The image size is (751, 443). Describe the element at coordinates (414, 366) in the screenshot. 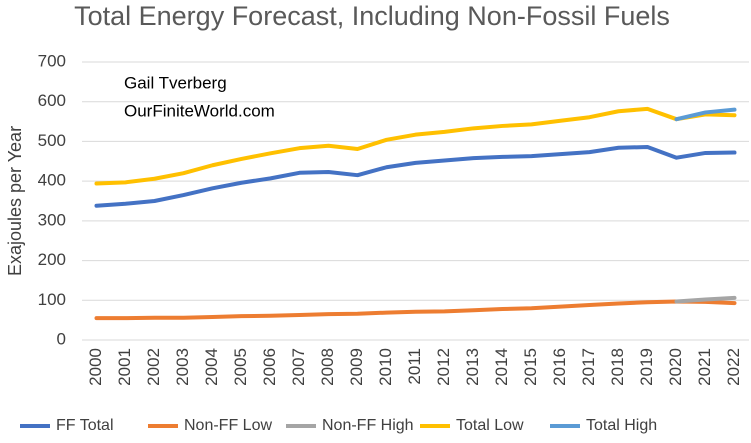

I see `x-tick-label: 2011` at that location.